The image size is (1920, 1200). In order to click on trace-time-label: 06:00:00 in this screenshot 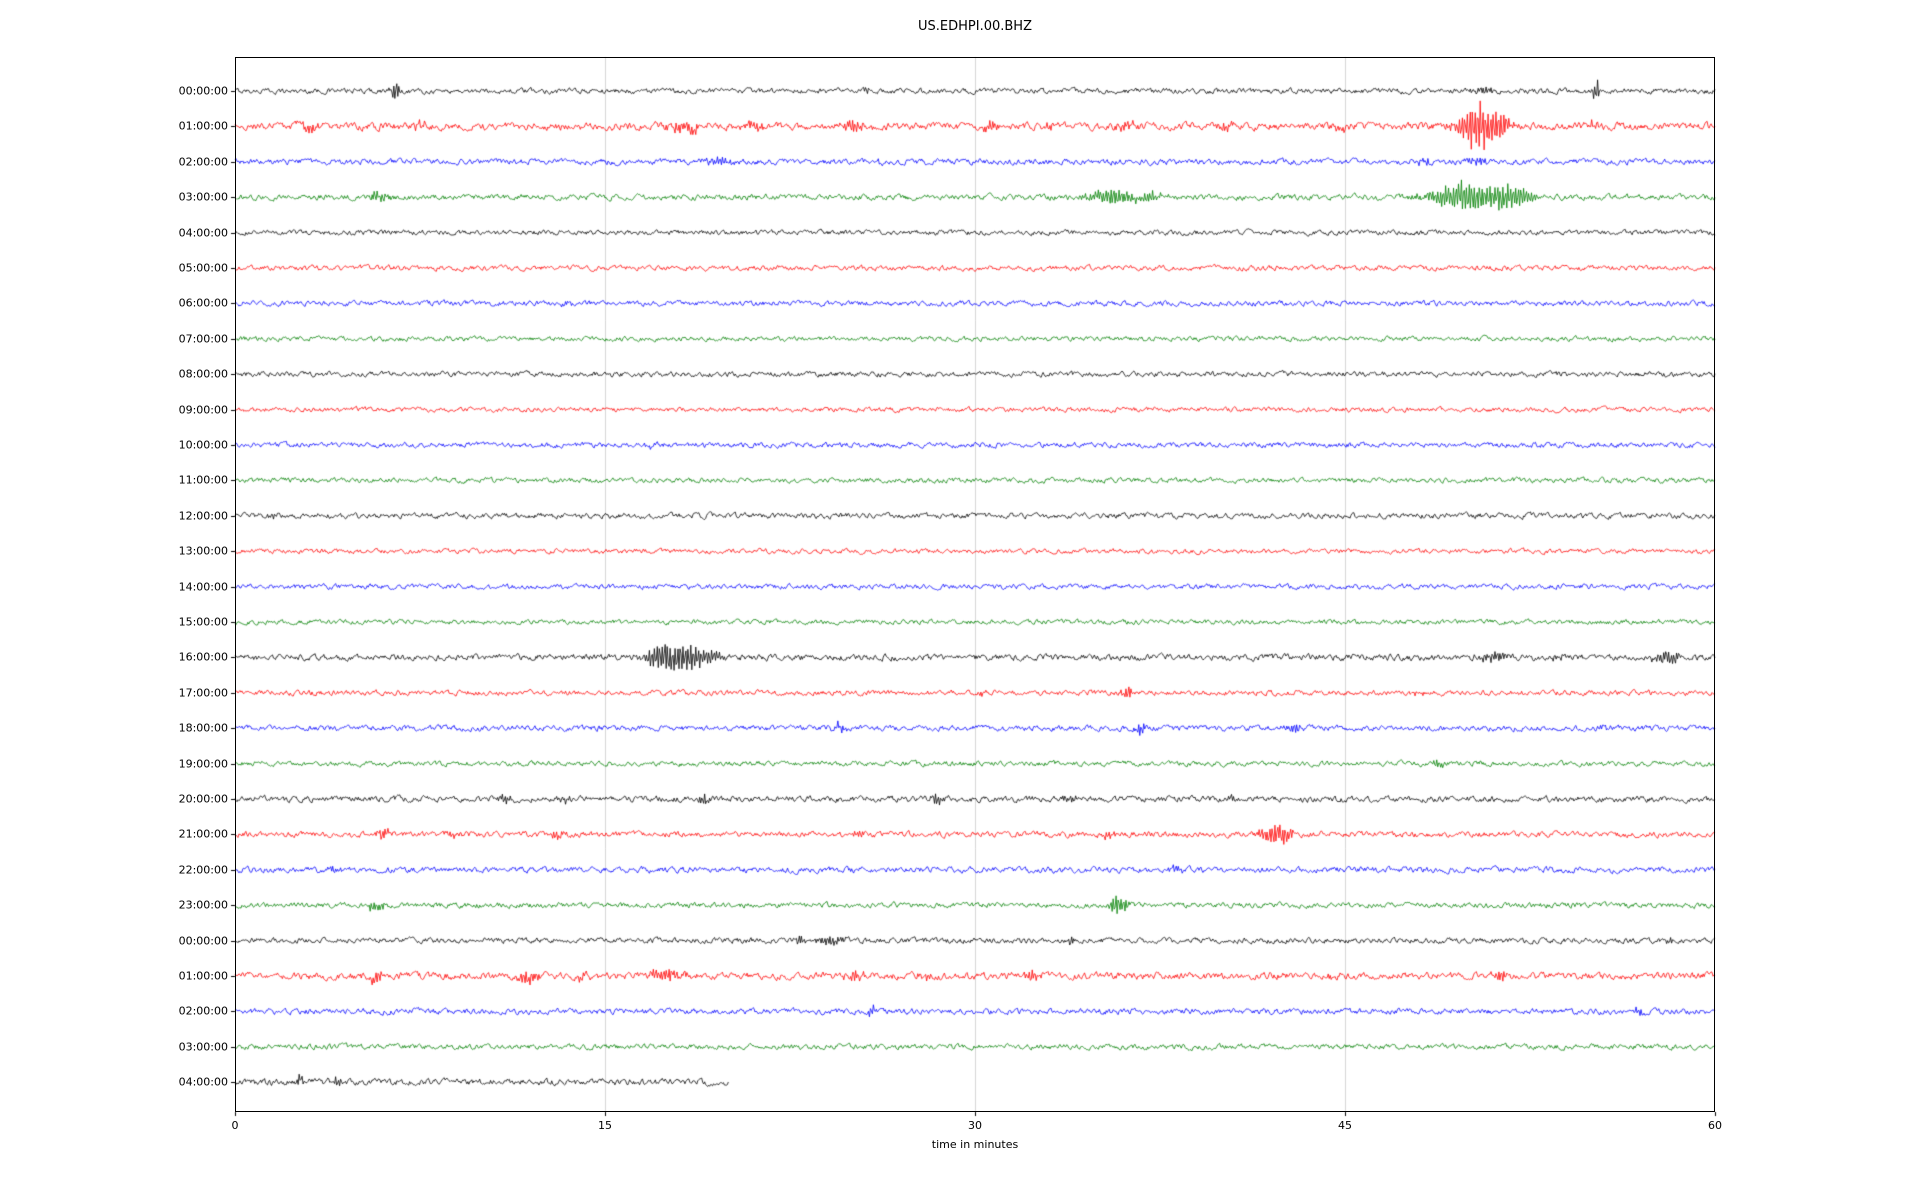, I will do `click(203, 303)`.